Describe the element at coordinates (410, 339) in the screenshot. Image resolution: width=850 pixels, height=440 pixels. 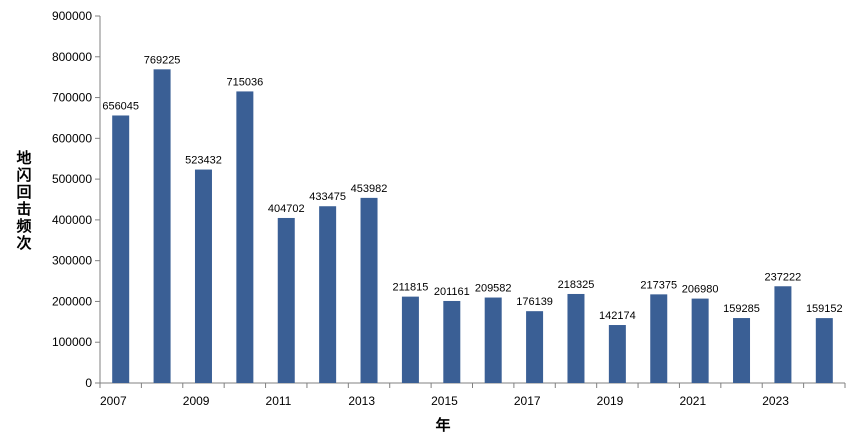
I see `bar-2014` at that location.